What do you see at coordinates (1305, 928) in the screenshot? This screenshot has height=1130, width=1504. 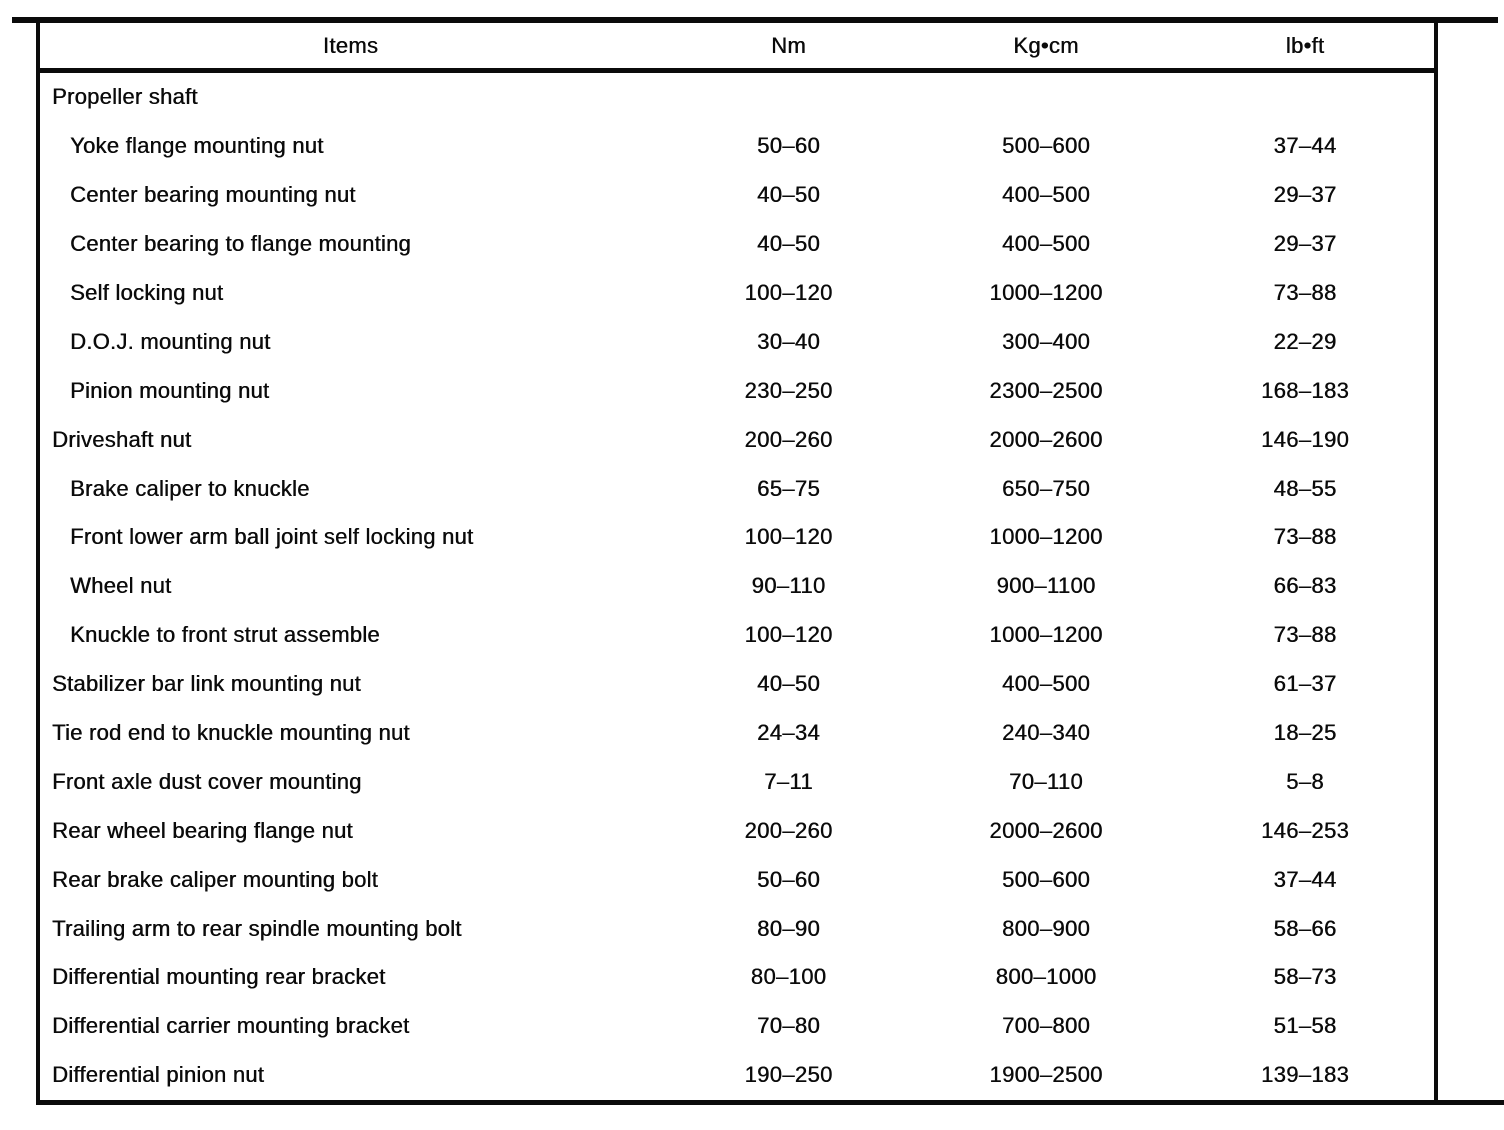 I see `lbft-cell: 58–66` at bounding box center [1305, 928].